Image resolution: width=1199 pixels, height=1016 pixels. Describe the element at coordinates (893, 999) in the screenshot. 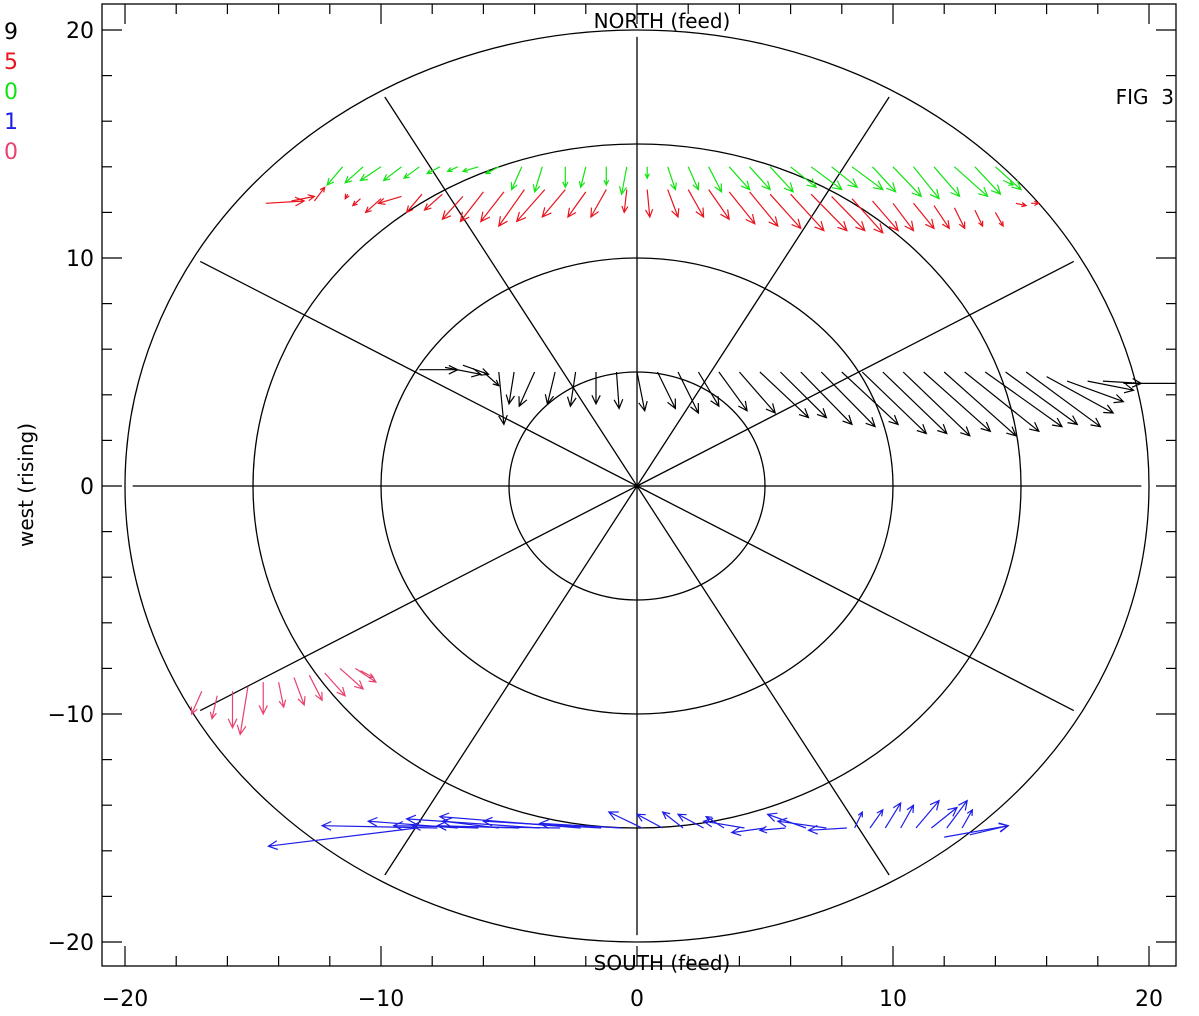

I see `x-tick-label: 10` at that location.